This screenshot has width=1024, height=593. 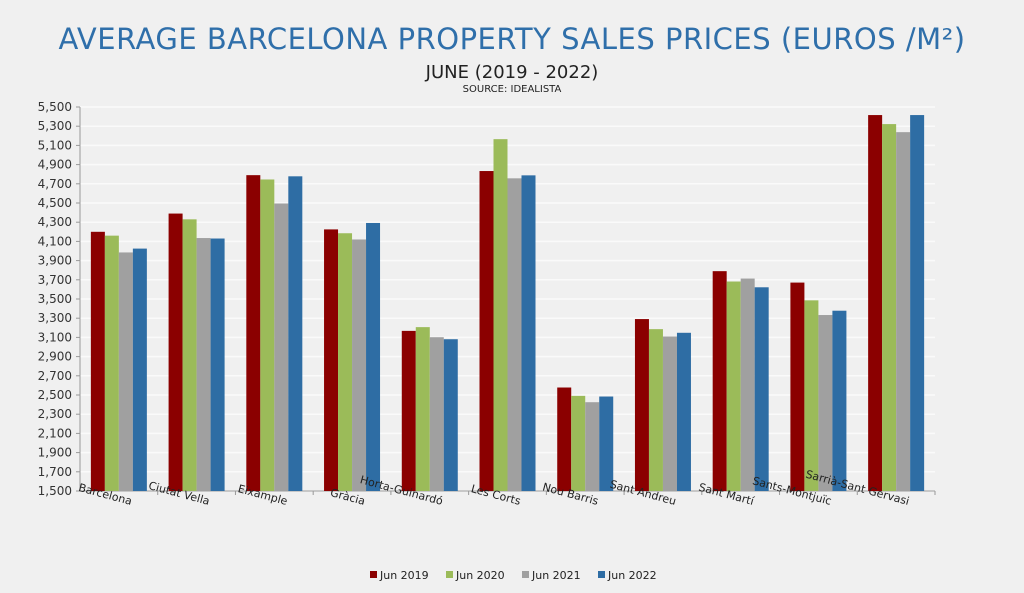 What do you see at coordinates (512, 72) in the screenshot?
I see `chart-subtitle: JUNE (2019 - 2022)` at bounding box center [512, 72].